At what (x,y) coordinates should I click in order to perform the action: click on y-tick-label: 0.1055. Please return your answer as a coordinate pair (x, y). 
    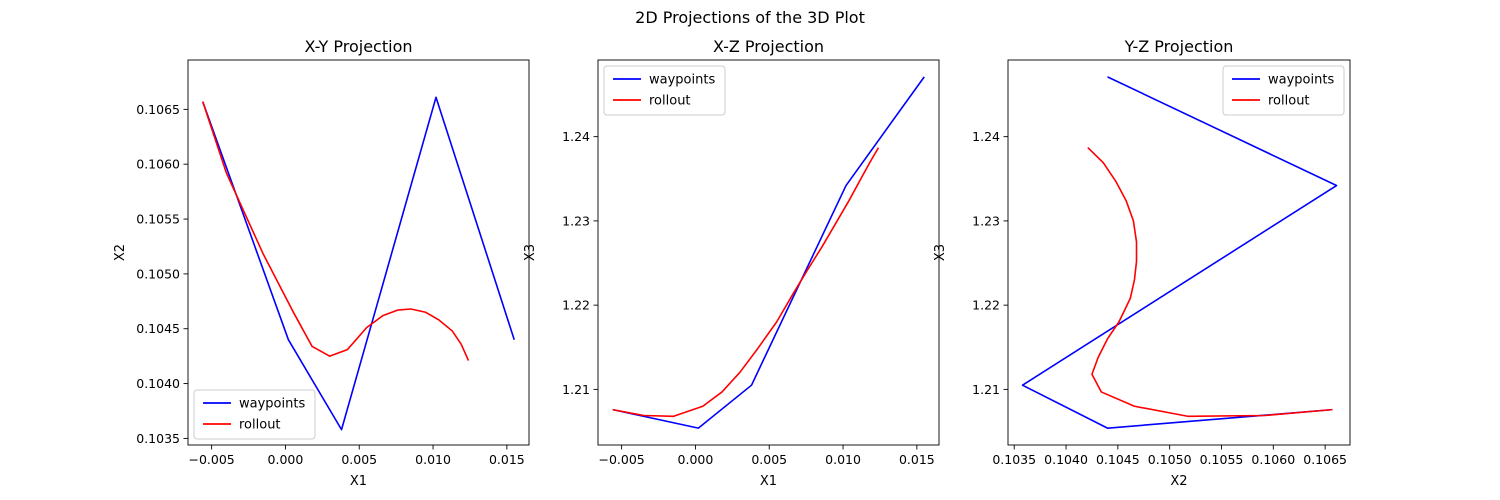
    Looking at the image, I should click on (158, 219).